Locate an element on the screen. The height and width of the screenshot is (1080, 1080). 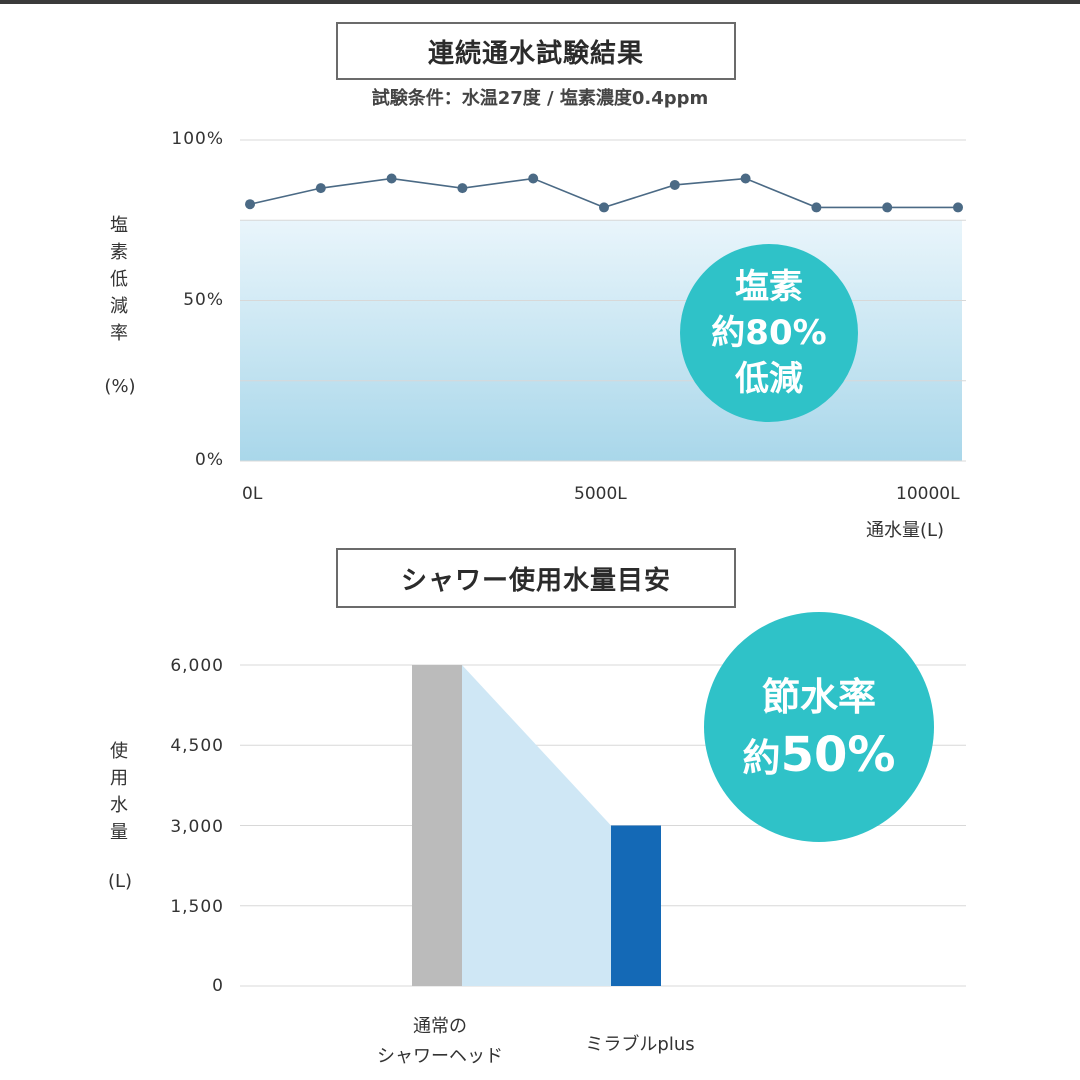
chart1-title: 連続通水試験結果 is located at coordinates (536, 51).